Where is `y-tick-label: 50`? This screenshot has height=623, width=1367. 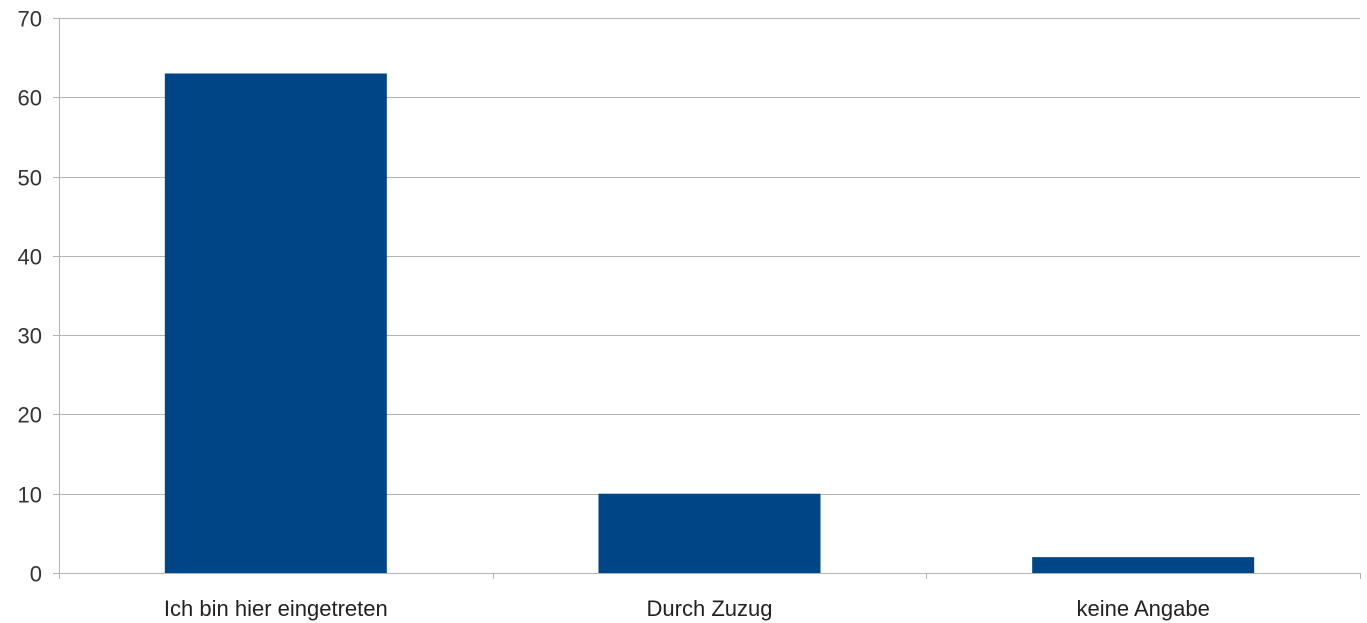 y-tick-label: 50 is located at coordinates (30, 178).